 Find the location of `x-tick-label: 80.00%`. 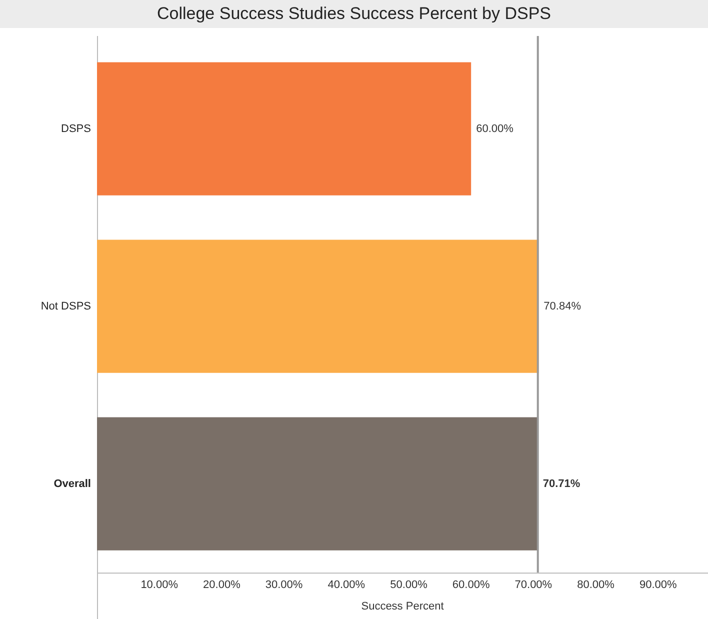

x-tick-label: 80.00% is located at coordinates (596, 585).